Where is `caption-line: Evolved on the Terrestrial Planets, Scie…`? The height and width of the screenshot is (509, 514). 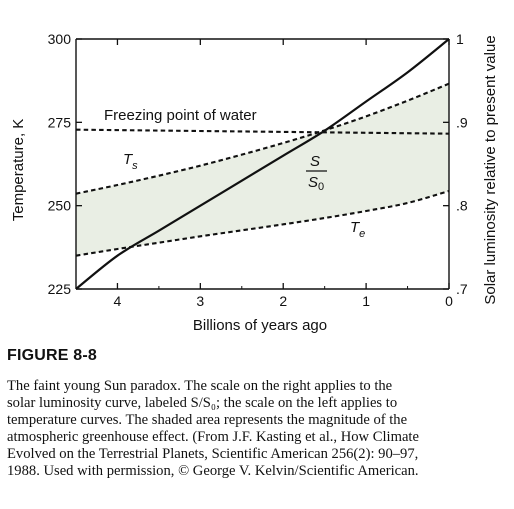
caption-line: Evolved on the Terrestrial Planets, Scie… is located at coordinates (213, 454).